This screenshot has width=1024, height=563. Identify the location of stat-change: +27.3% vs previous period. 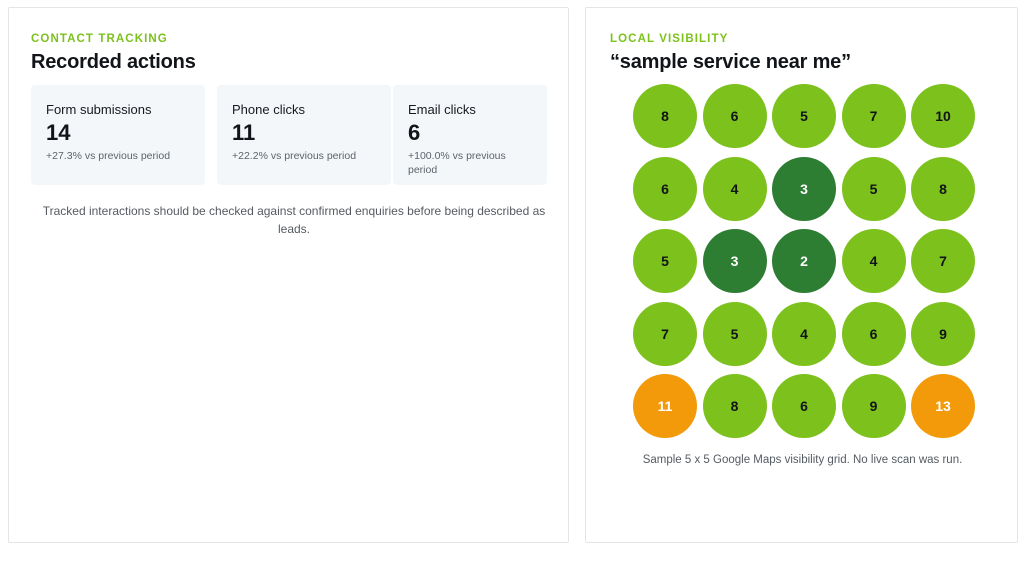
(108, 156).